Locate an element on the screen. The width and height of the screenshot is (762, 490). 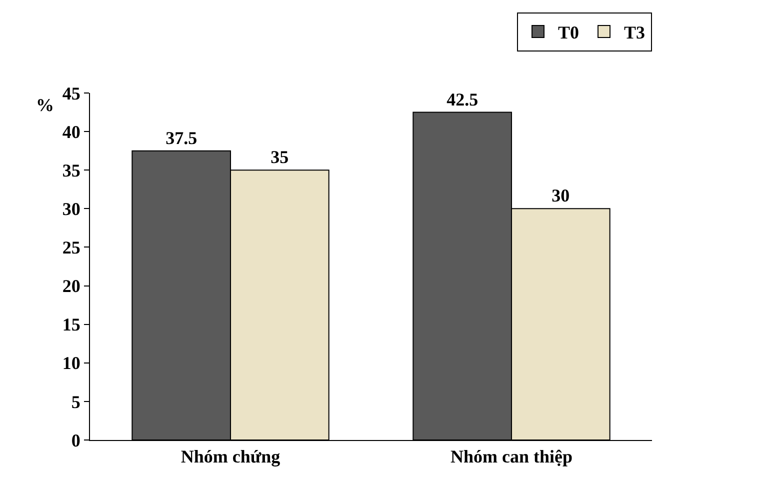
y-tick-label: 30 is located at coordinates (71, 208).